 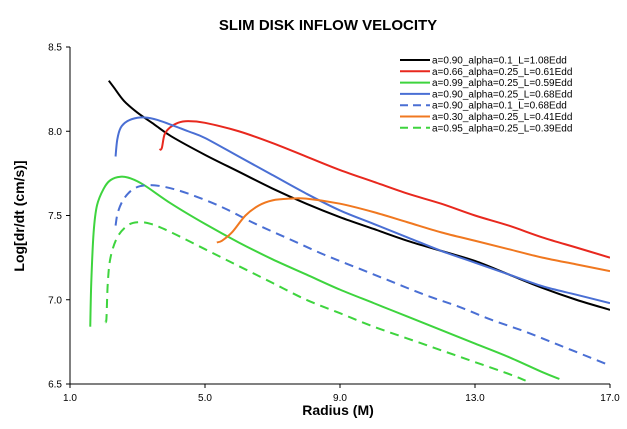 I want to click on y-tick-label: 8.0, so click(x=55, y=132).